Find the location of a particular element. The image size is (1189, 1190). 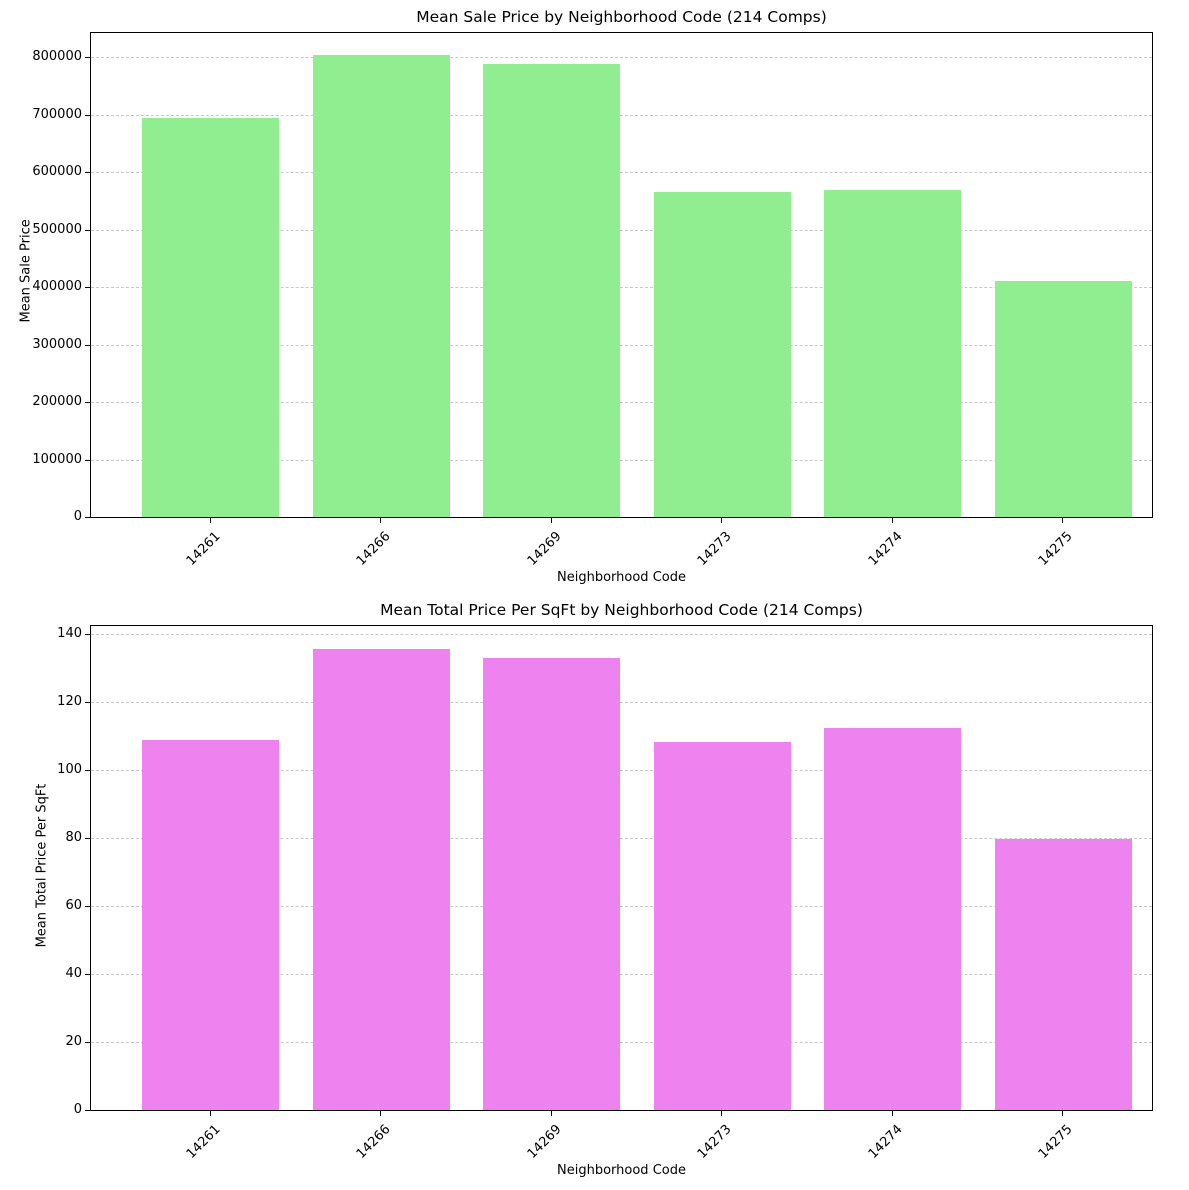

x-tick-label: 14275 is located at coordinates (1055, 1142).